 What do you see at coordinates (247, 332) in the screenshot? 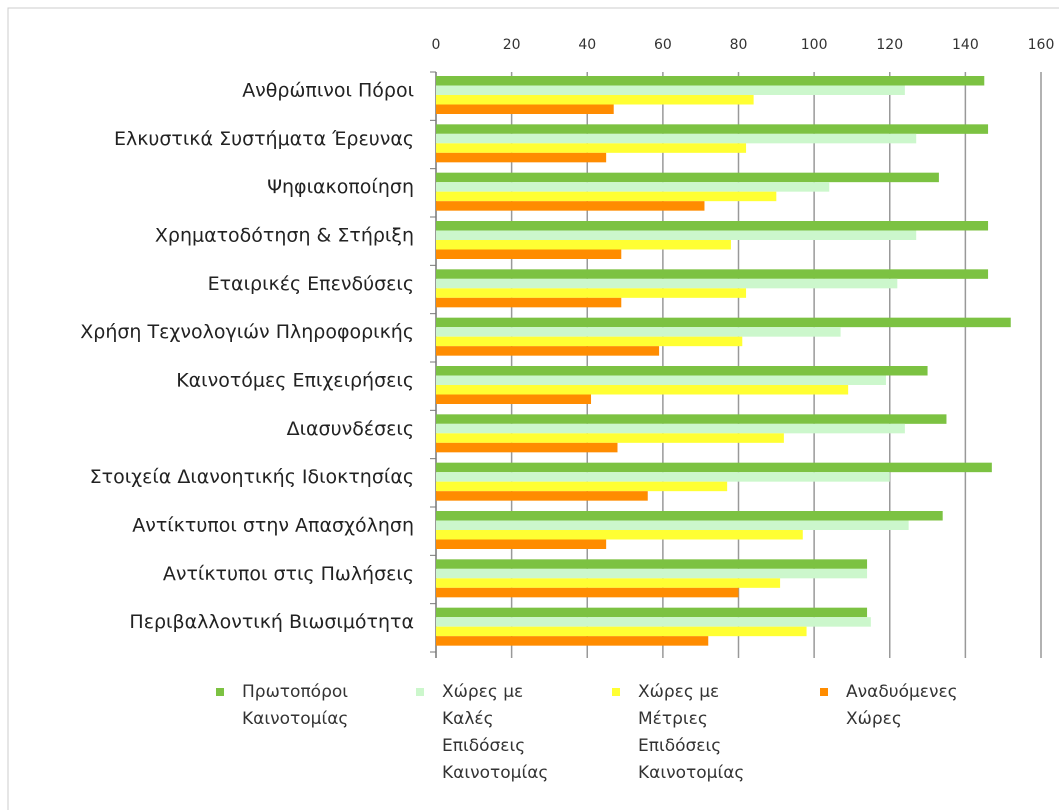
I see `category-label: Χρήση Τεχνολογιών Πληροφορικής` at bounding box center [247, 332].